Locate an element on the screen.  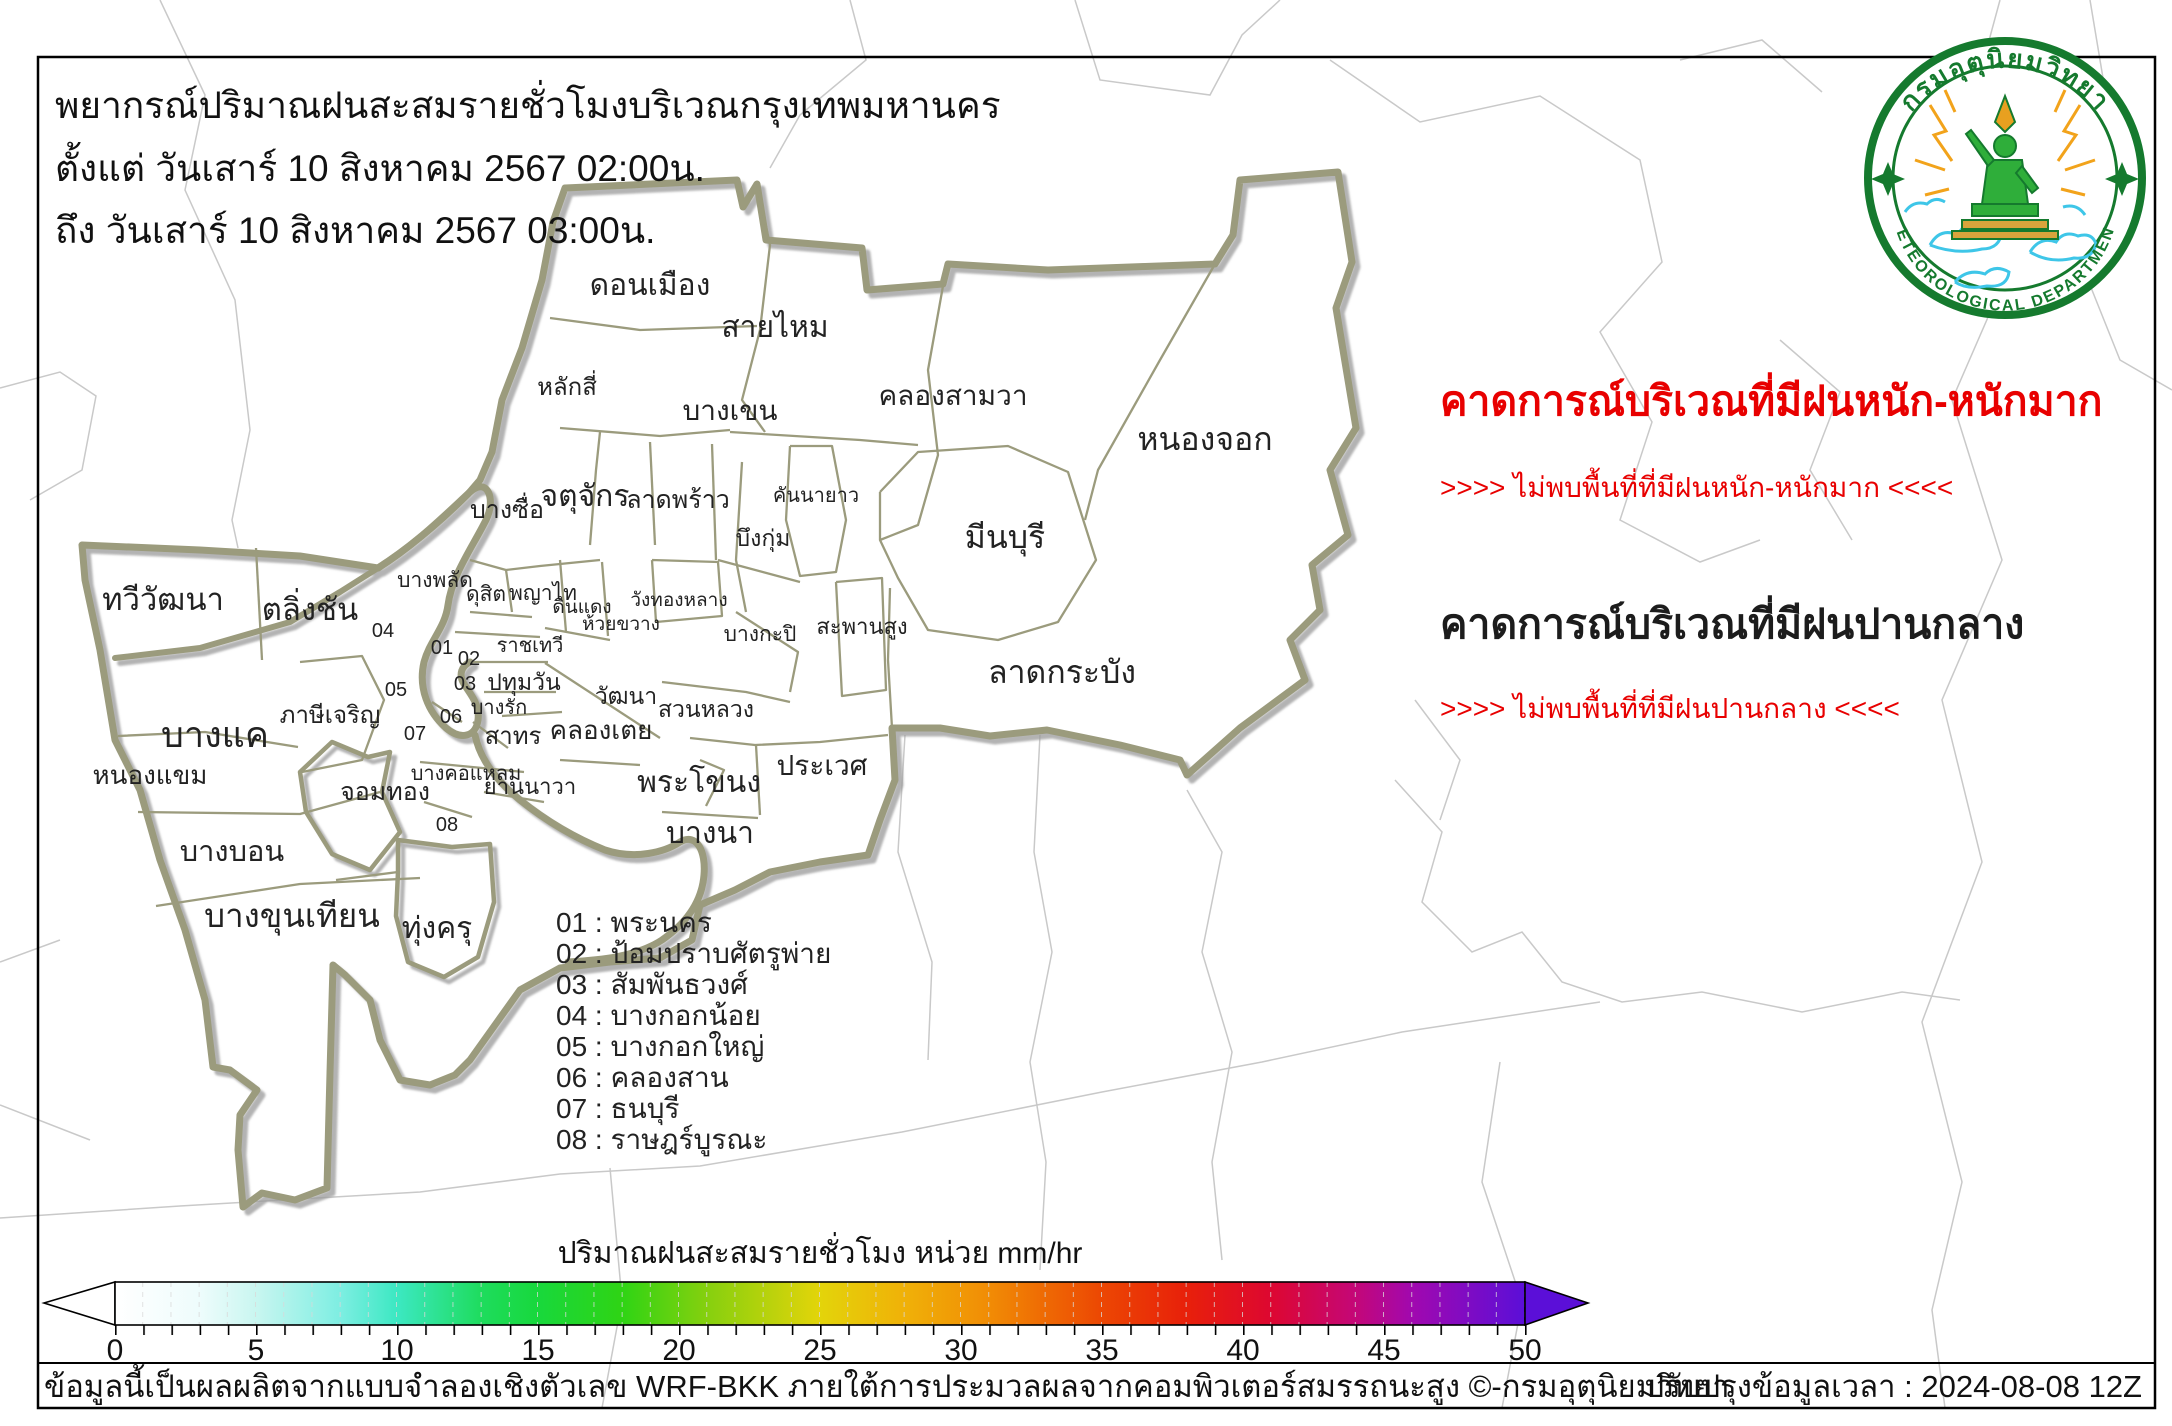
legend-item-03: 03 : สัมพันธวงศ์ is located at coordinates (652, 984).